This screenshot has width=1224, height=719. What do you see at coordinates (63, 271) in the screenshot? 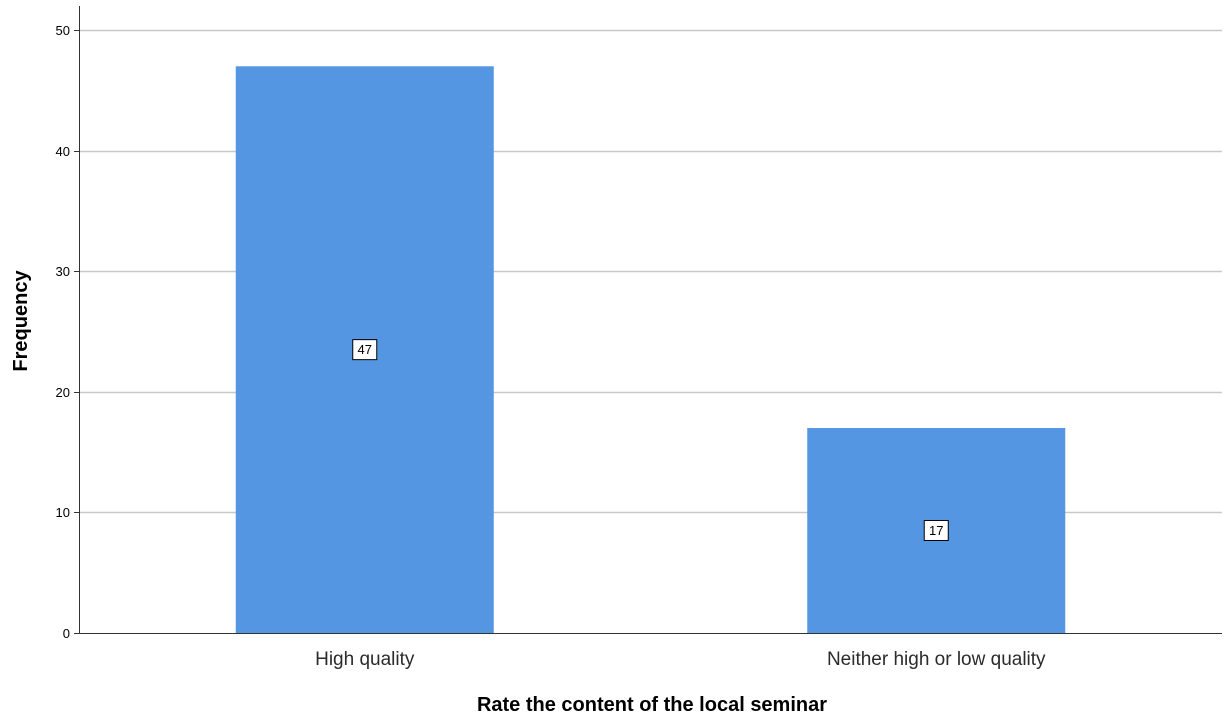
I see `y-tick-label: 30` at bounding box center [63, 271].